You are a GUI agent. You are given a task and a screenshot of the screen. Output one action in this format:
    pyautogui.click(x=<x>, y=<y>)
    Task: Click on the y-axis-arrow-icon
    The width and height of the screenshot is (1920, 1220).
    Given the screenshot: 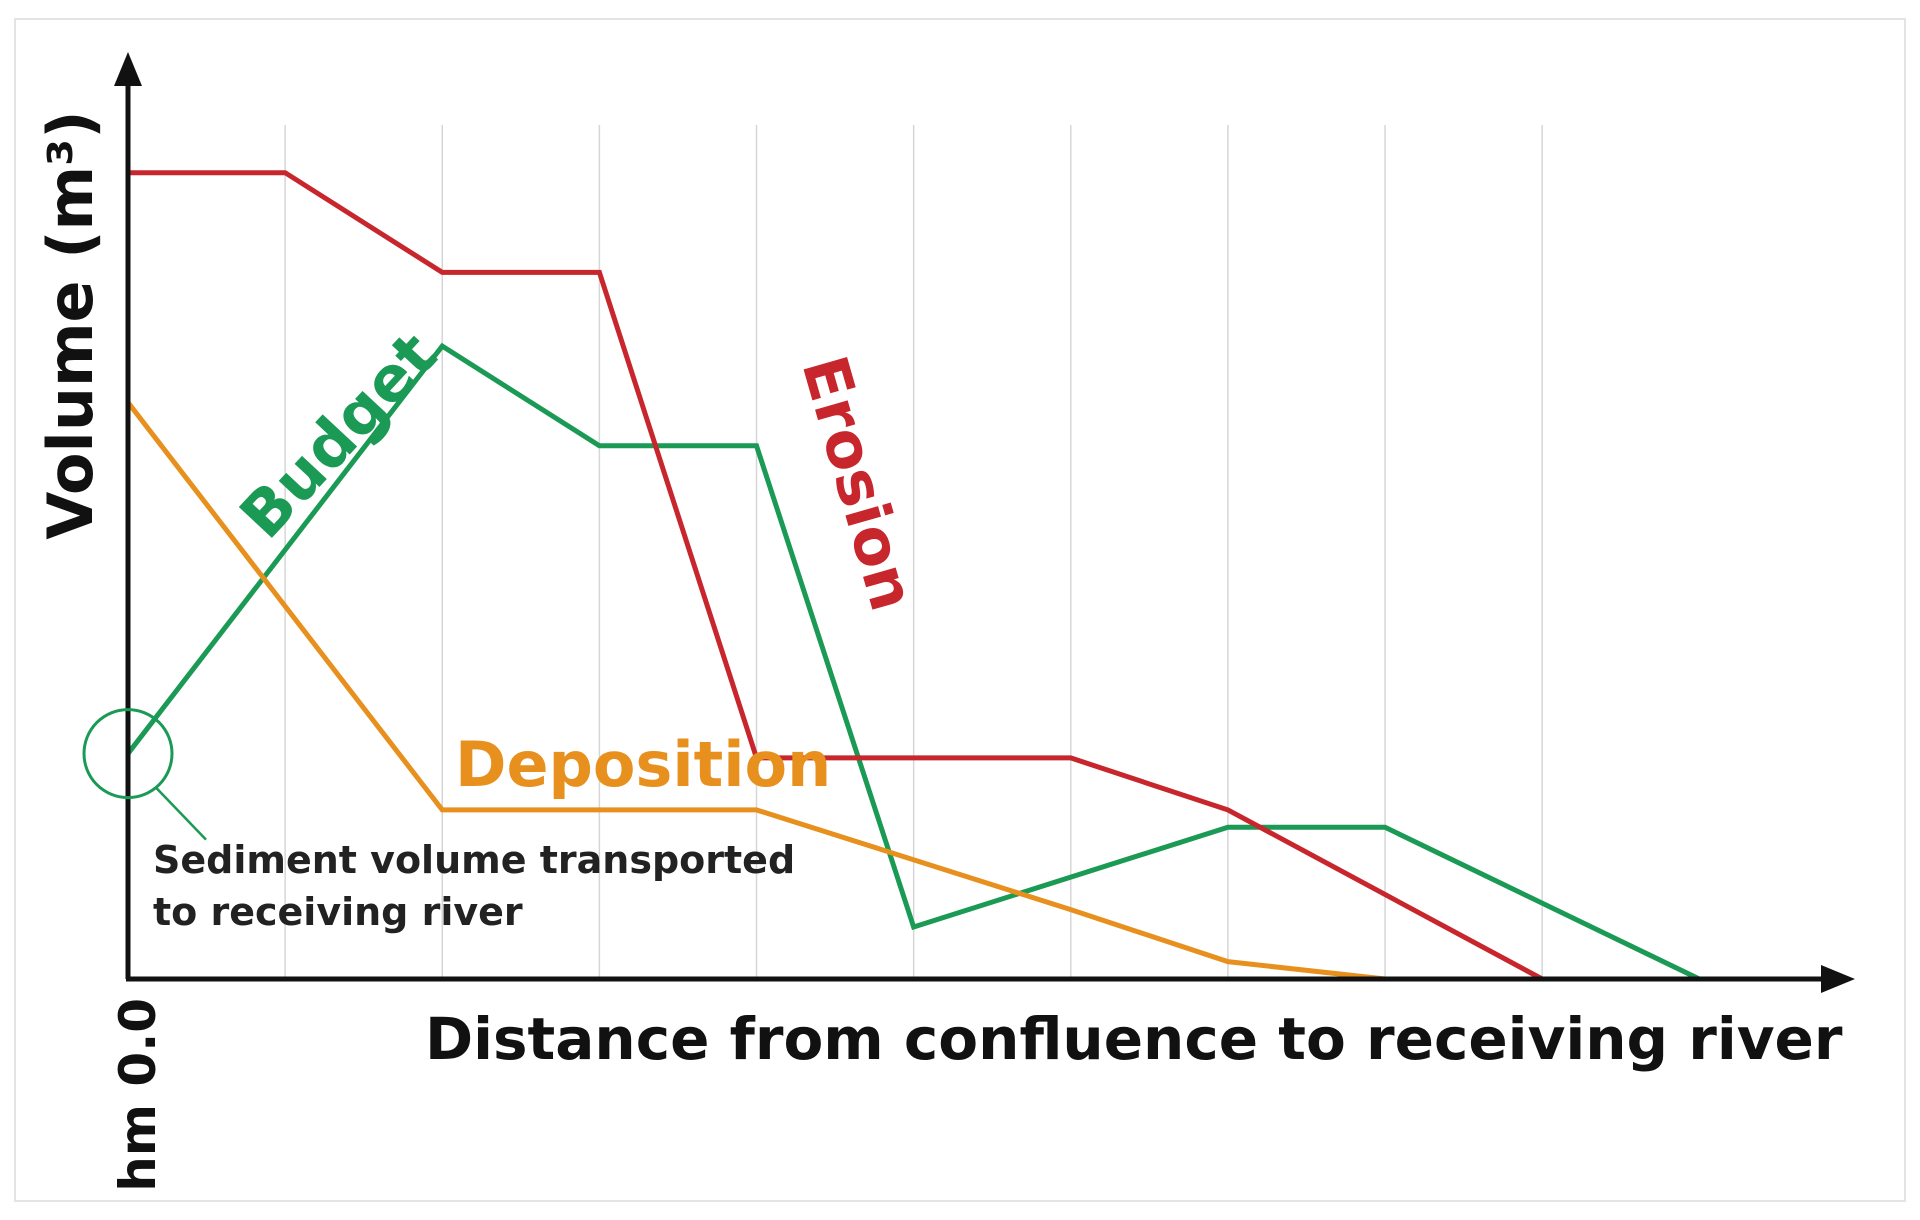 What is the action you would take?
    pyautogui.click(x=128, y=69)
    